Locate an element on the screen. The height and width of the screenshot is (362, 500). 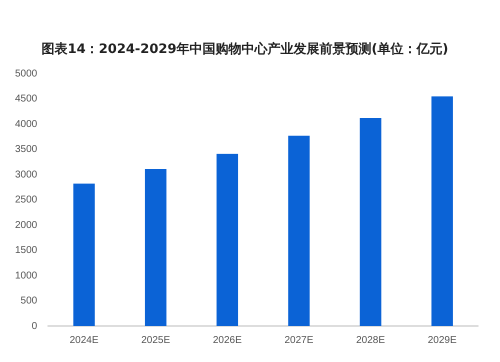
y-tick-label: 2000 is located at coordinates (26, 225).